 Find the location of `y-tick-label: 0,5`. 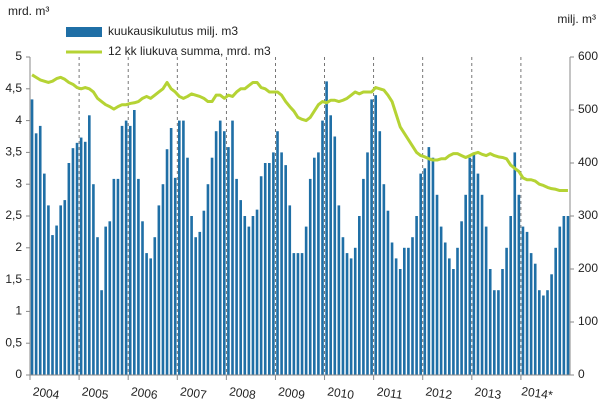

y-tick-label: 0,5 is located at coordinates (13, 342).